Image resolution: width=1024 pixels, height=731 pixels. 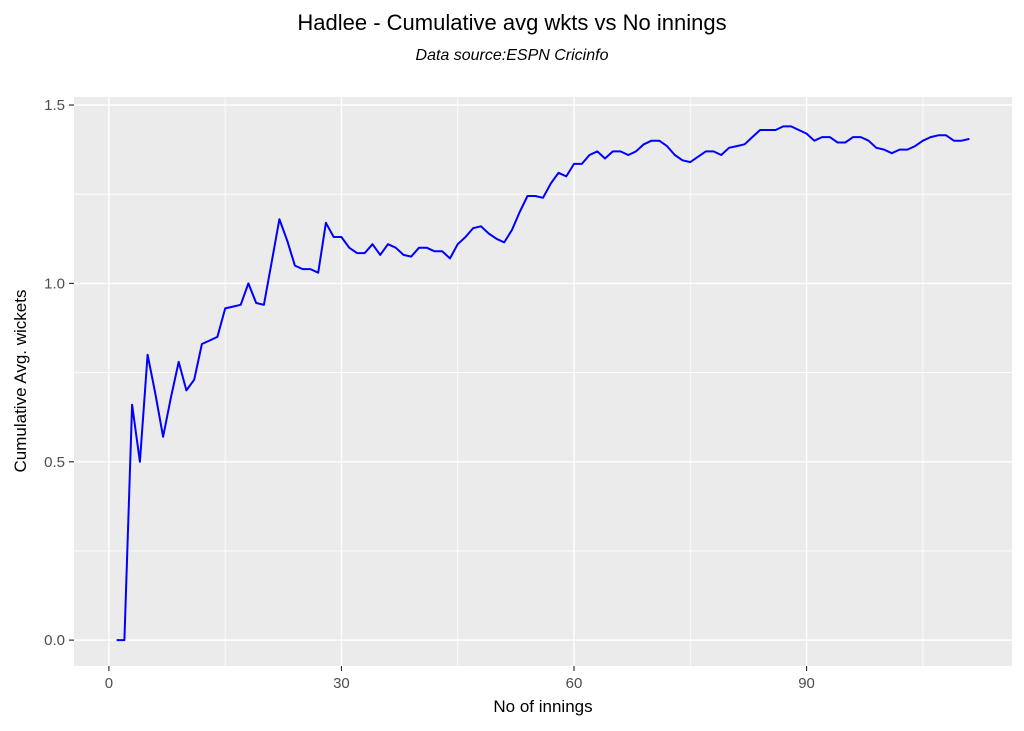 I want to click on x-axis-title: No of innings, so click(x=543, y=706).